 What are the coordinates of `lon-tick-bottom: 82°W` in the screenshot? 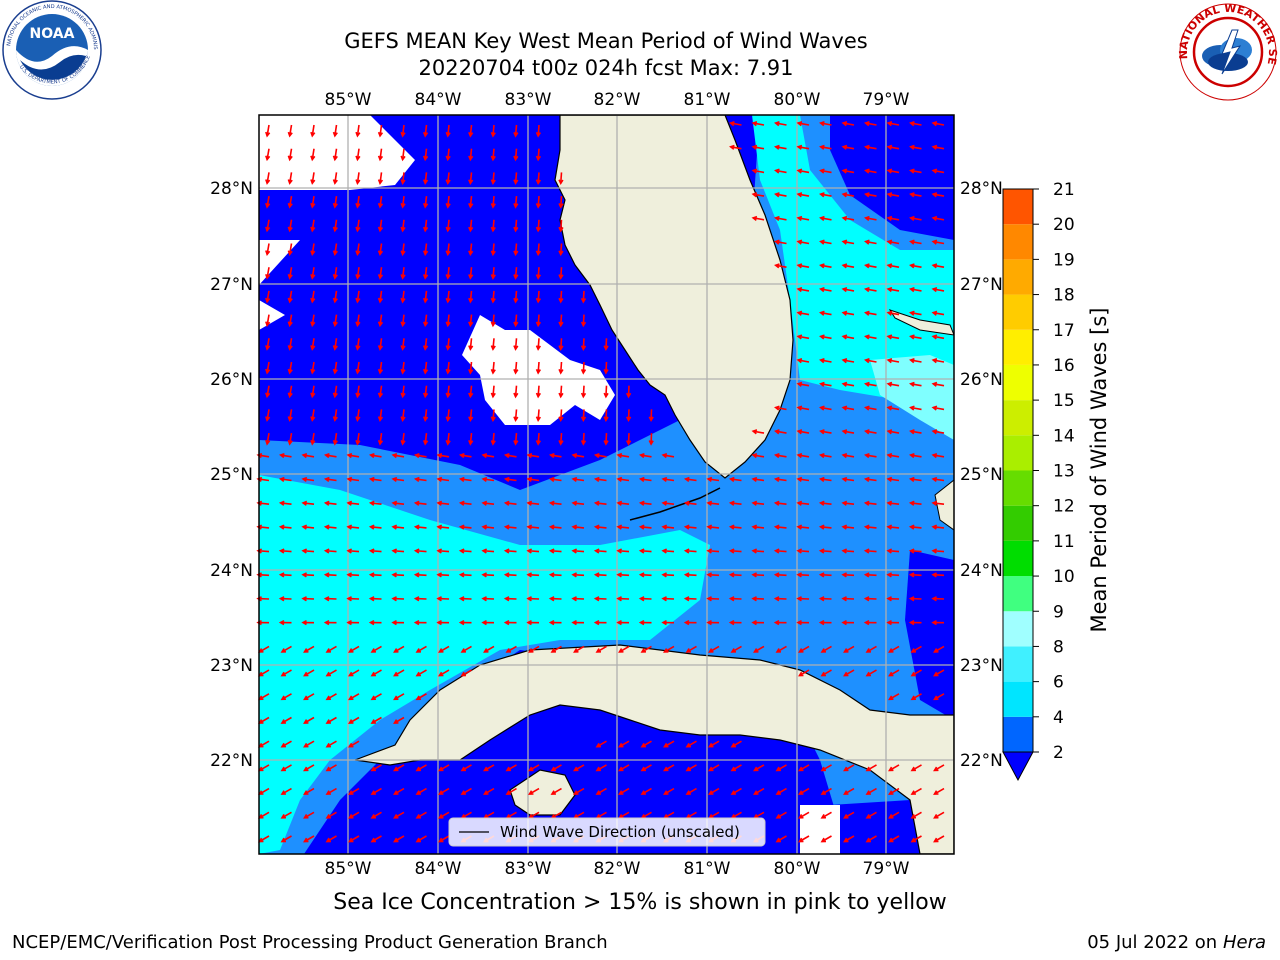 It's located at (617, 869).